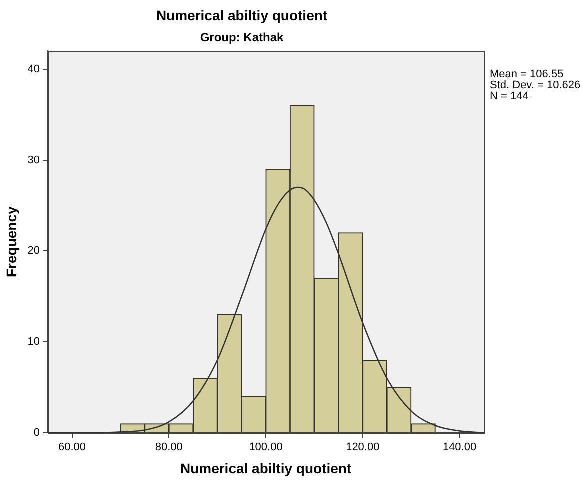  Describe the element at coordinates (34, 342) in the screenshot. I see `y-tick-label: 10` at that location.